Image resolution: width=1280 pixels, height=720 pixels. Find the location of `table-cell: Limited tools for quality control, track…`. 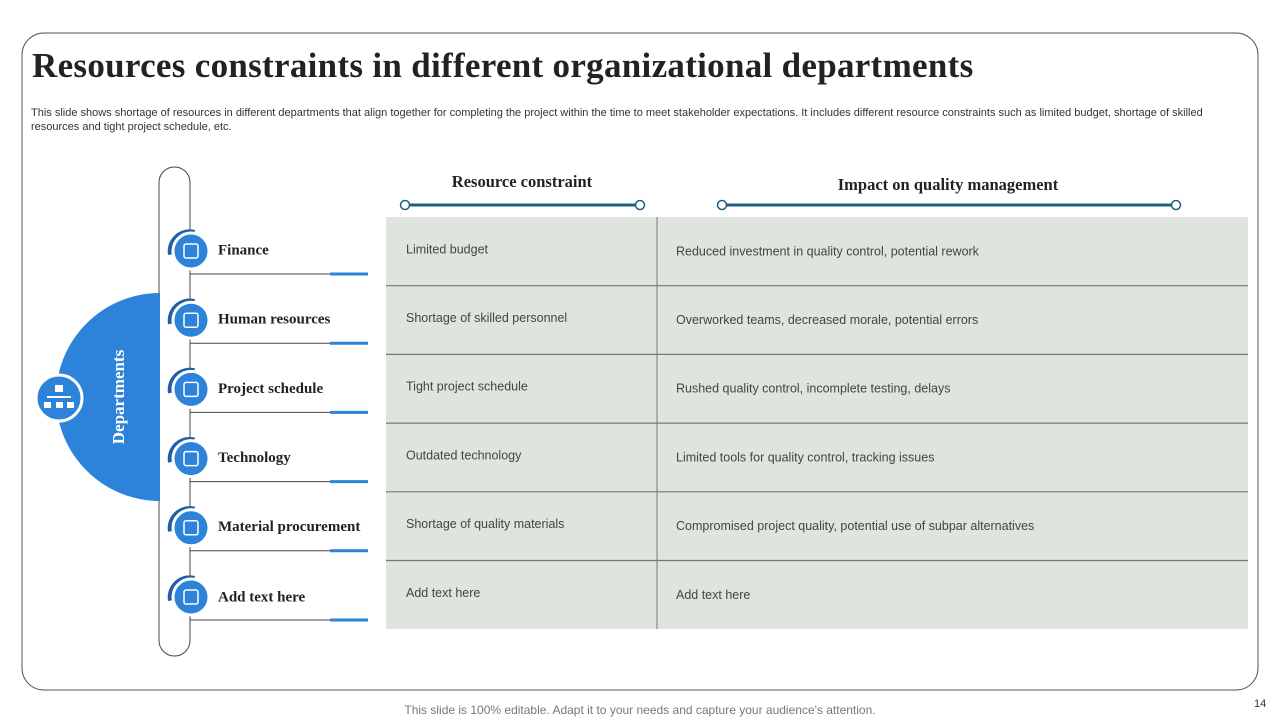

table-cell: Limited tools for quality control, track… is located at coordinates (805, 457).